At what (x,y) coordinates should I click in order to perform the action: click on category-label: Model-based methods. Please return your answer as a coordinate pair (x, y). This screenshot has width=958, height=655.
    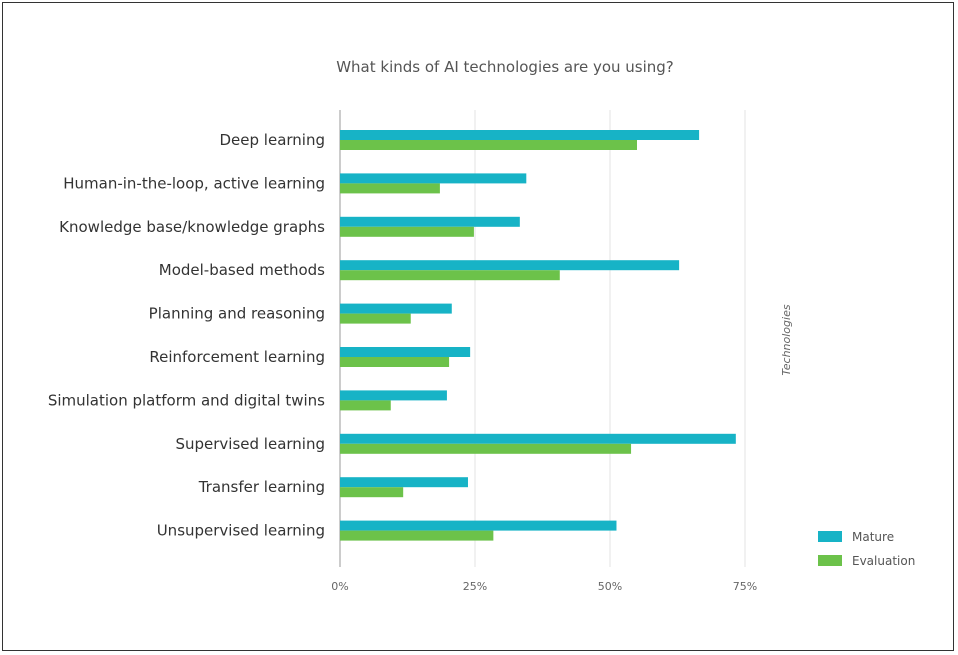
    Looking at the image, I should click on (242, 270).